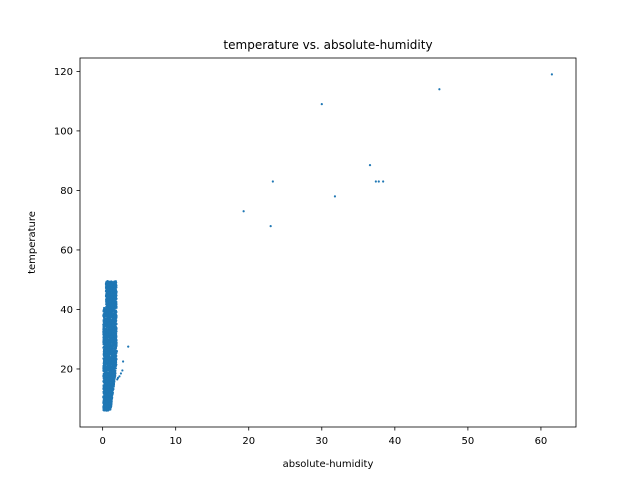 The width and height of the screenshot is (640, 480). What do you see at coordinates (321, 441) in the screenshot?
I see `x-tick-label: 30` at bounding box center [321, 441].